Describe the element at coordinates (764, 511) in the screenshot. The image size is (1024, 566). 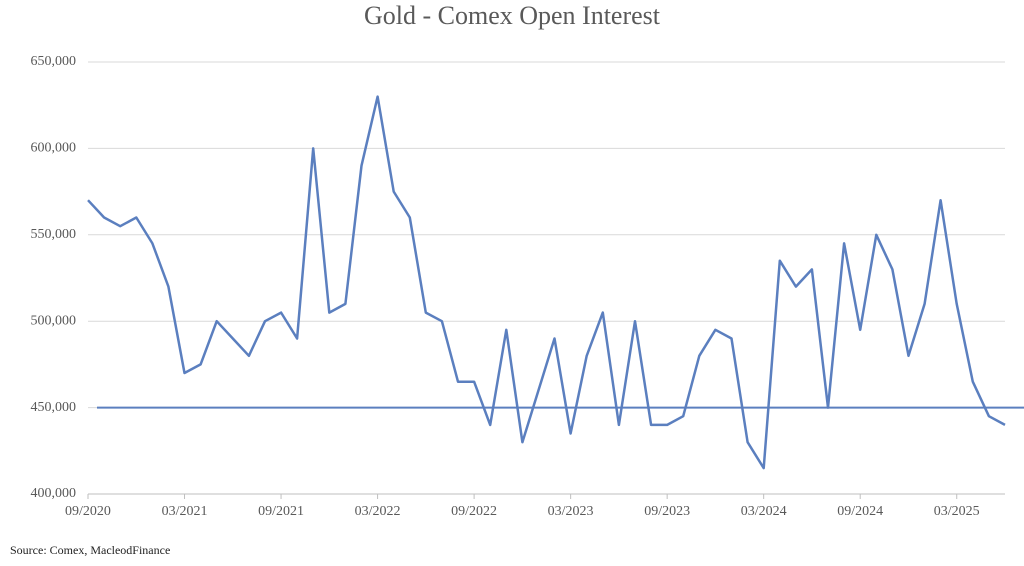
I see `x-tick-label: 03/2024` at that location.